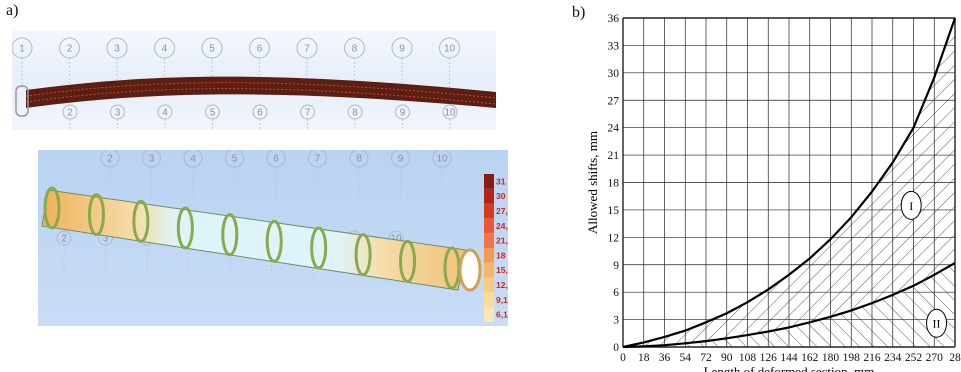  Describe the element at coordinates (748, 358) in the screenshot. I see `x-tick-label: 108` at that location.